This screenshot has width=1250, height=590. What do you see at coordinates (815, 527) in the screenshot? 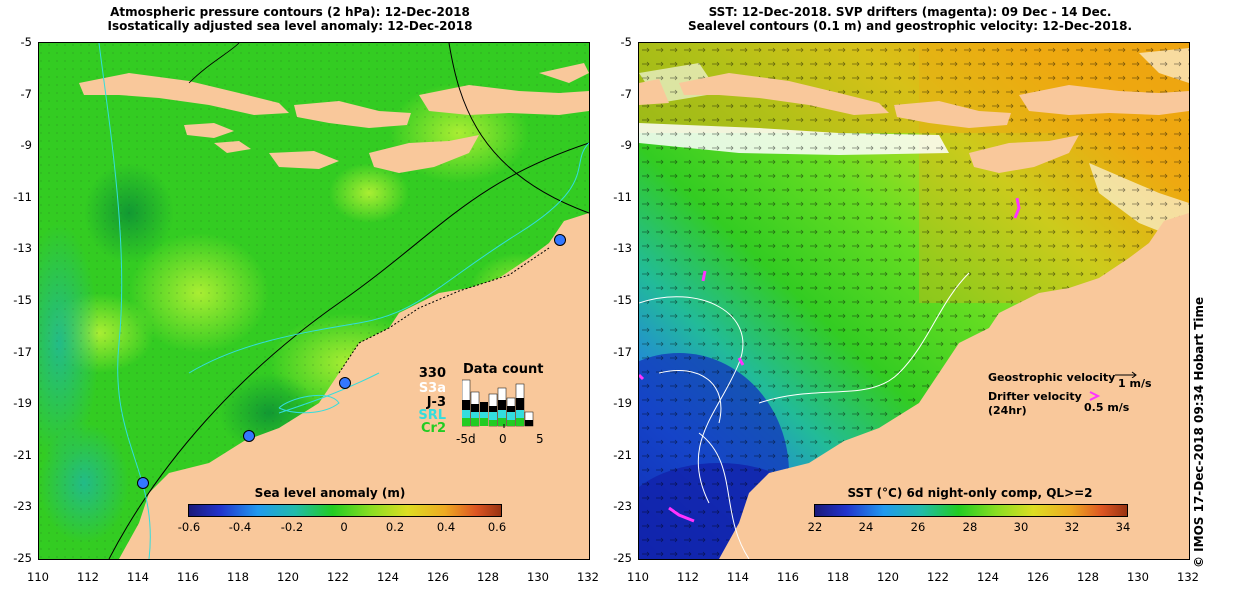
I see `right-cbar-label: 22` at bounding box center [815, 527].